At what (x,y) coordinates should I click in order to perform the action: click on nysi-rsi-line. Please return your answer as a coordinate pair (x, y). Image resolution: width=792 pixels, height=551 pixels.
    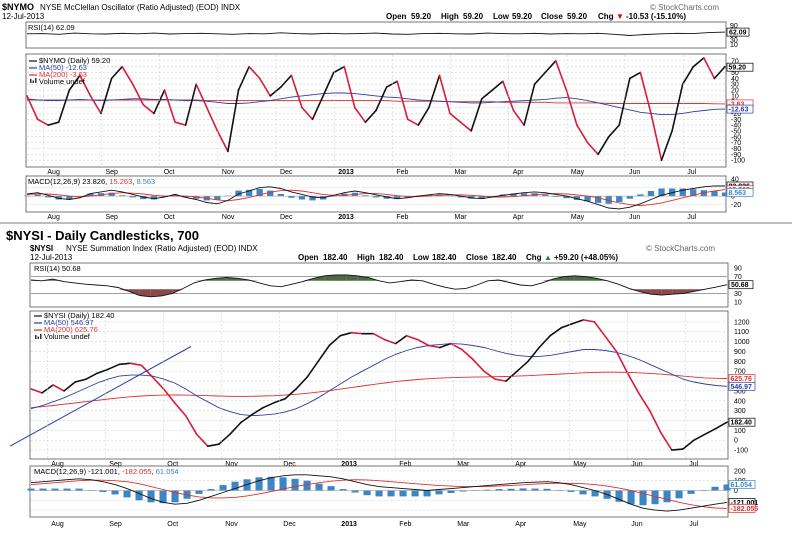
    Looking at the image, I should click on (379, 286).